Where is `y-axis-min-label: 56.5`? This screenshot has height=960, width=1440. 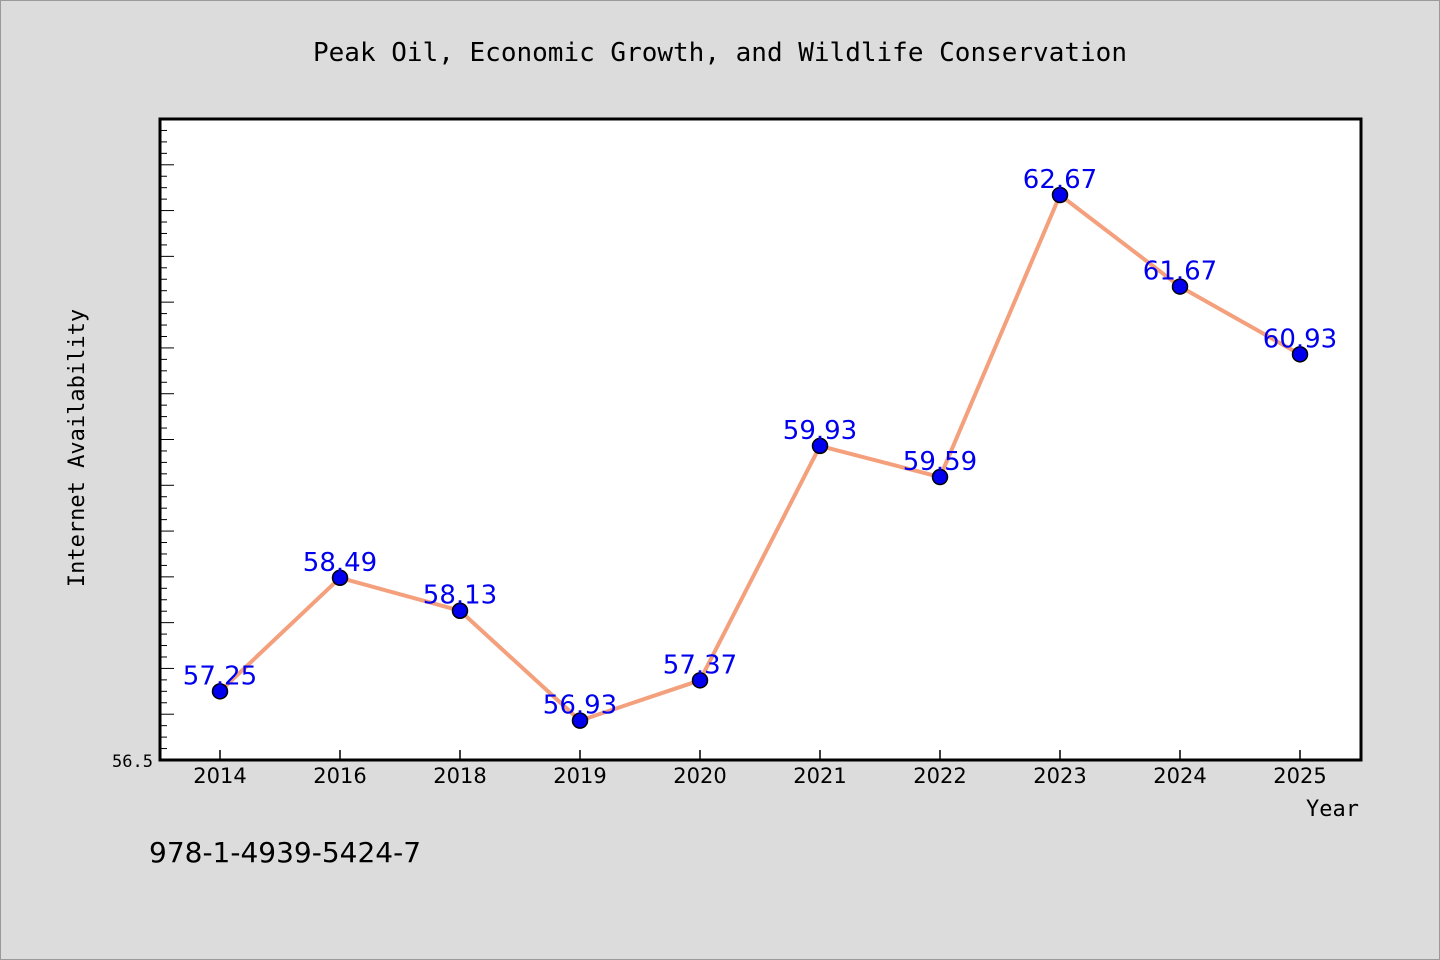 y-axis-min-label: 56.5 is located at coordinates (132, 762).